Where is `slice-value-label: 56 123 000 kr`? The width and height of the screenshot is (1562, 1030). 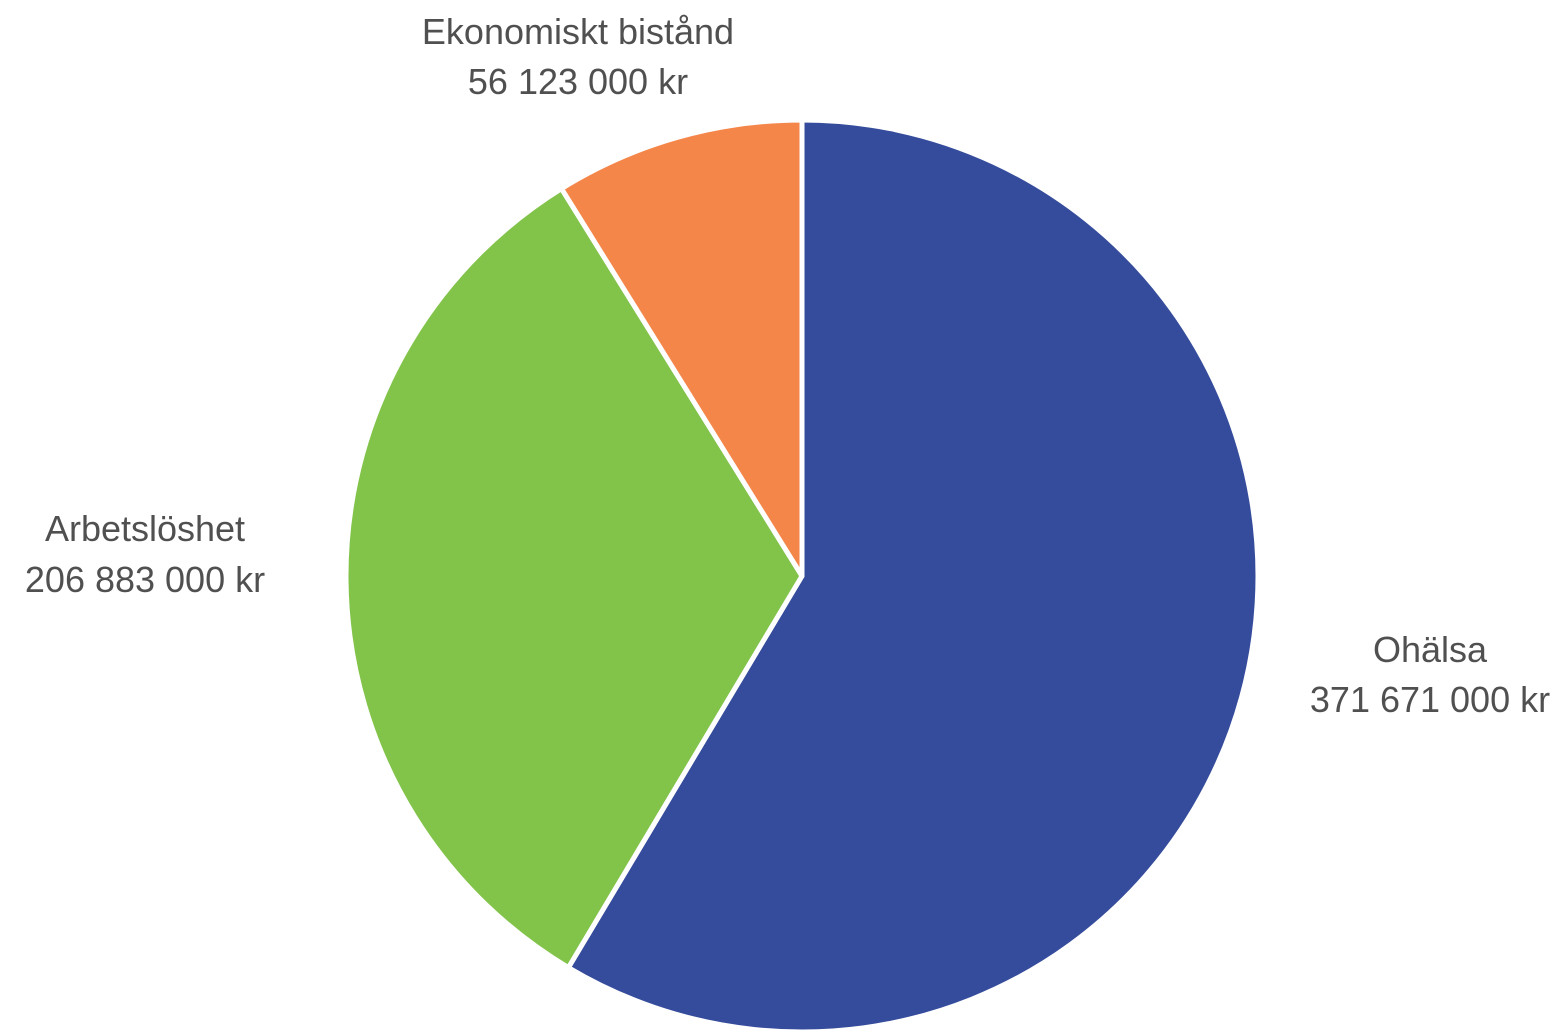 slice-value-label: 56 123 000 kr is located at coordinates (578, 81).